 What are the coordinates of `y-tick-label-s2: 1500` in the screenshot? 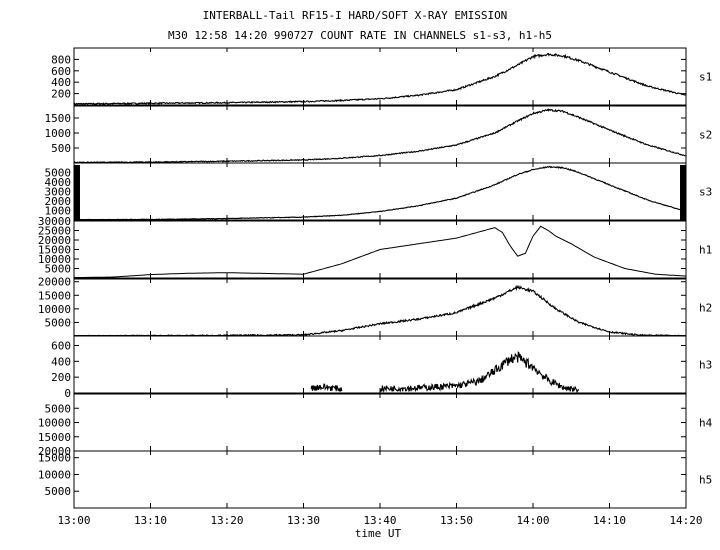 It's located at (58, 118).